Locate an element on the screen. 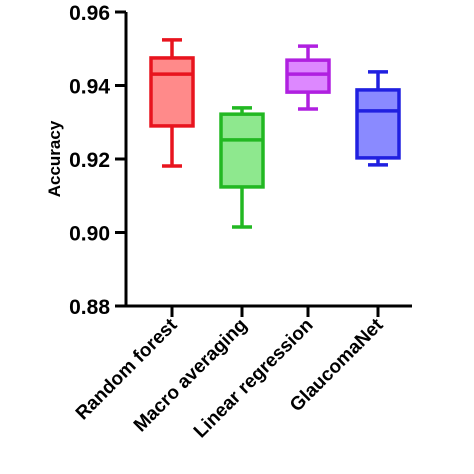 The image size is (474, 474). x-tick-label: Linear regression is located at coordinates (254, 379).